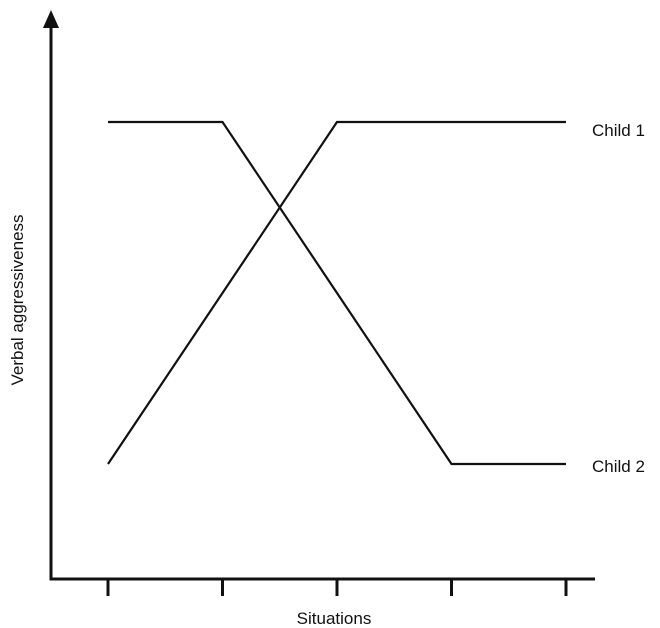  I want to click on y-axis-label: Verbal aggressiveness, so click(17, 299).